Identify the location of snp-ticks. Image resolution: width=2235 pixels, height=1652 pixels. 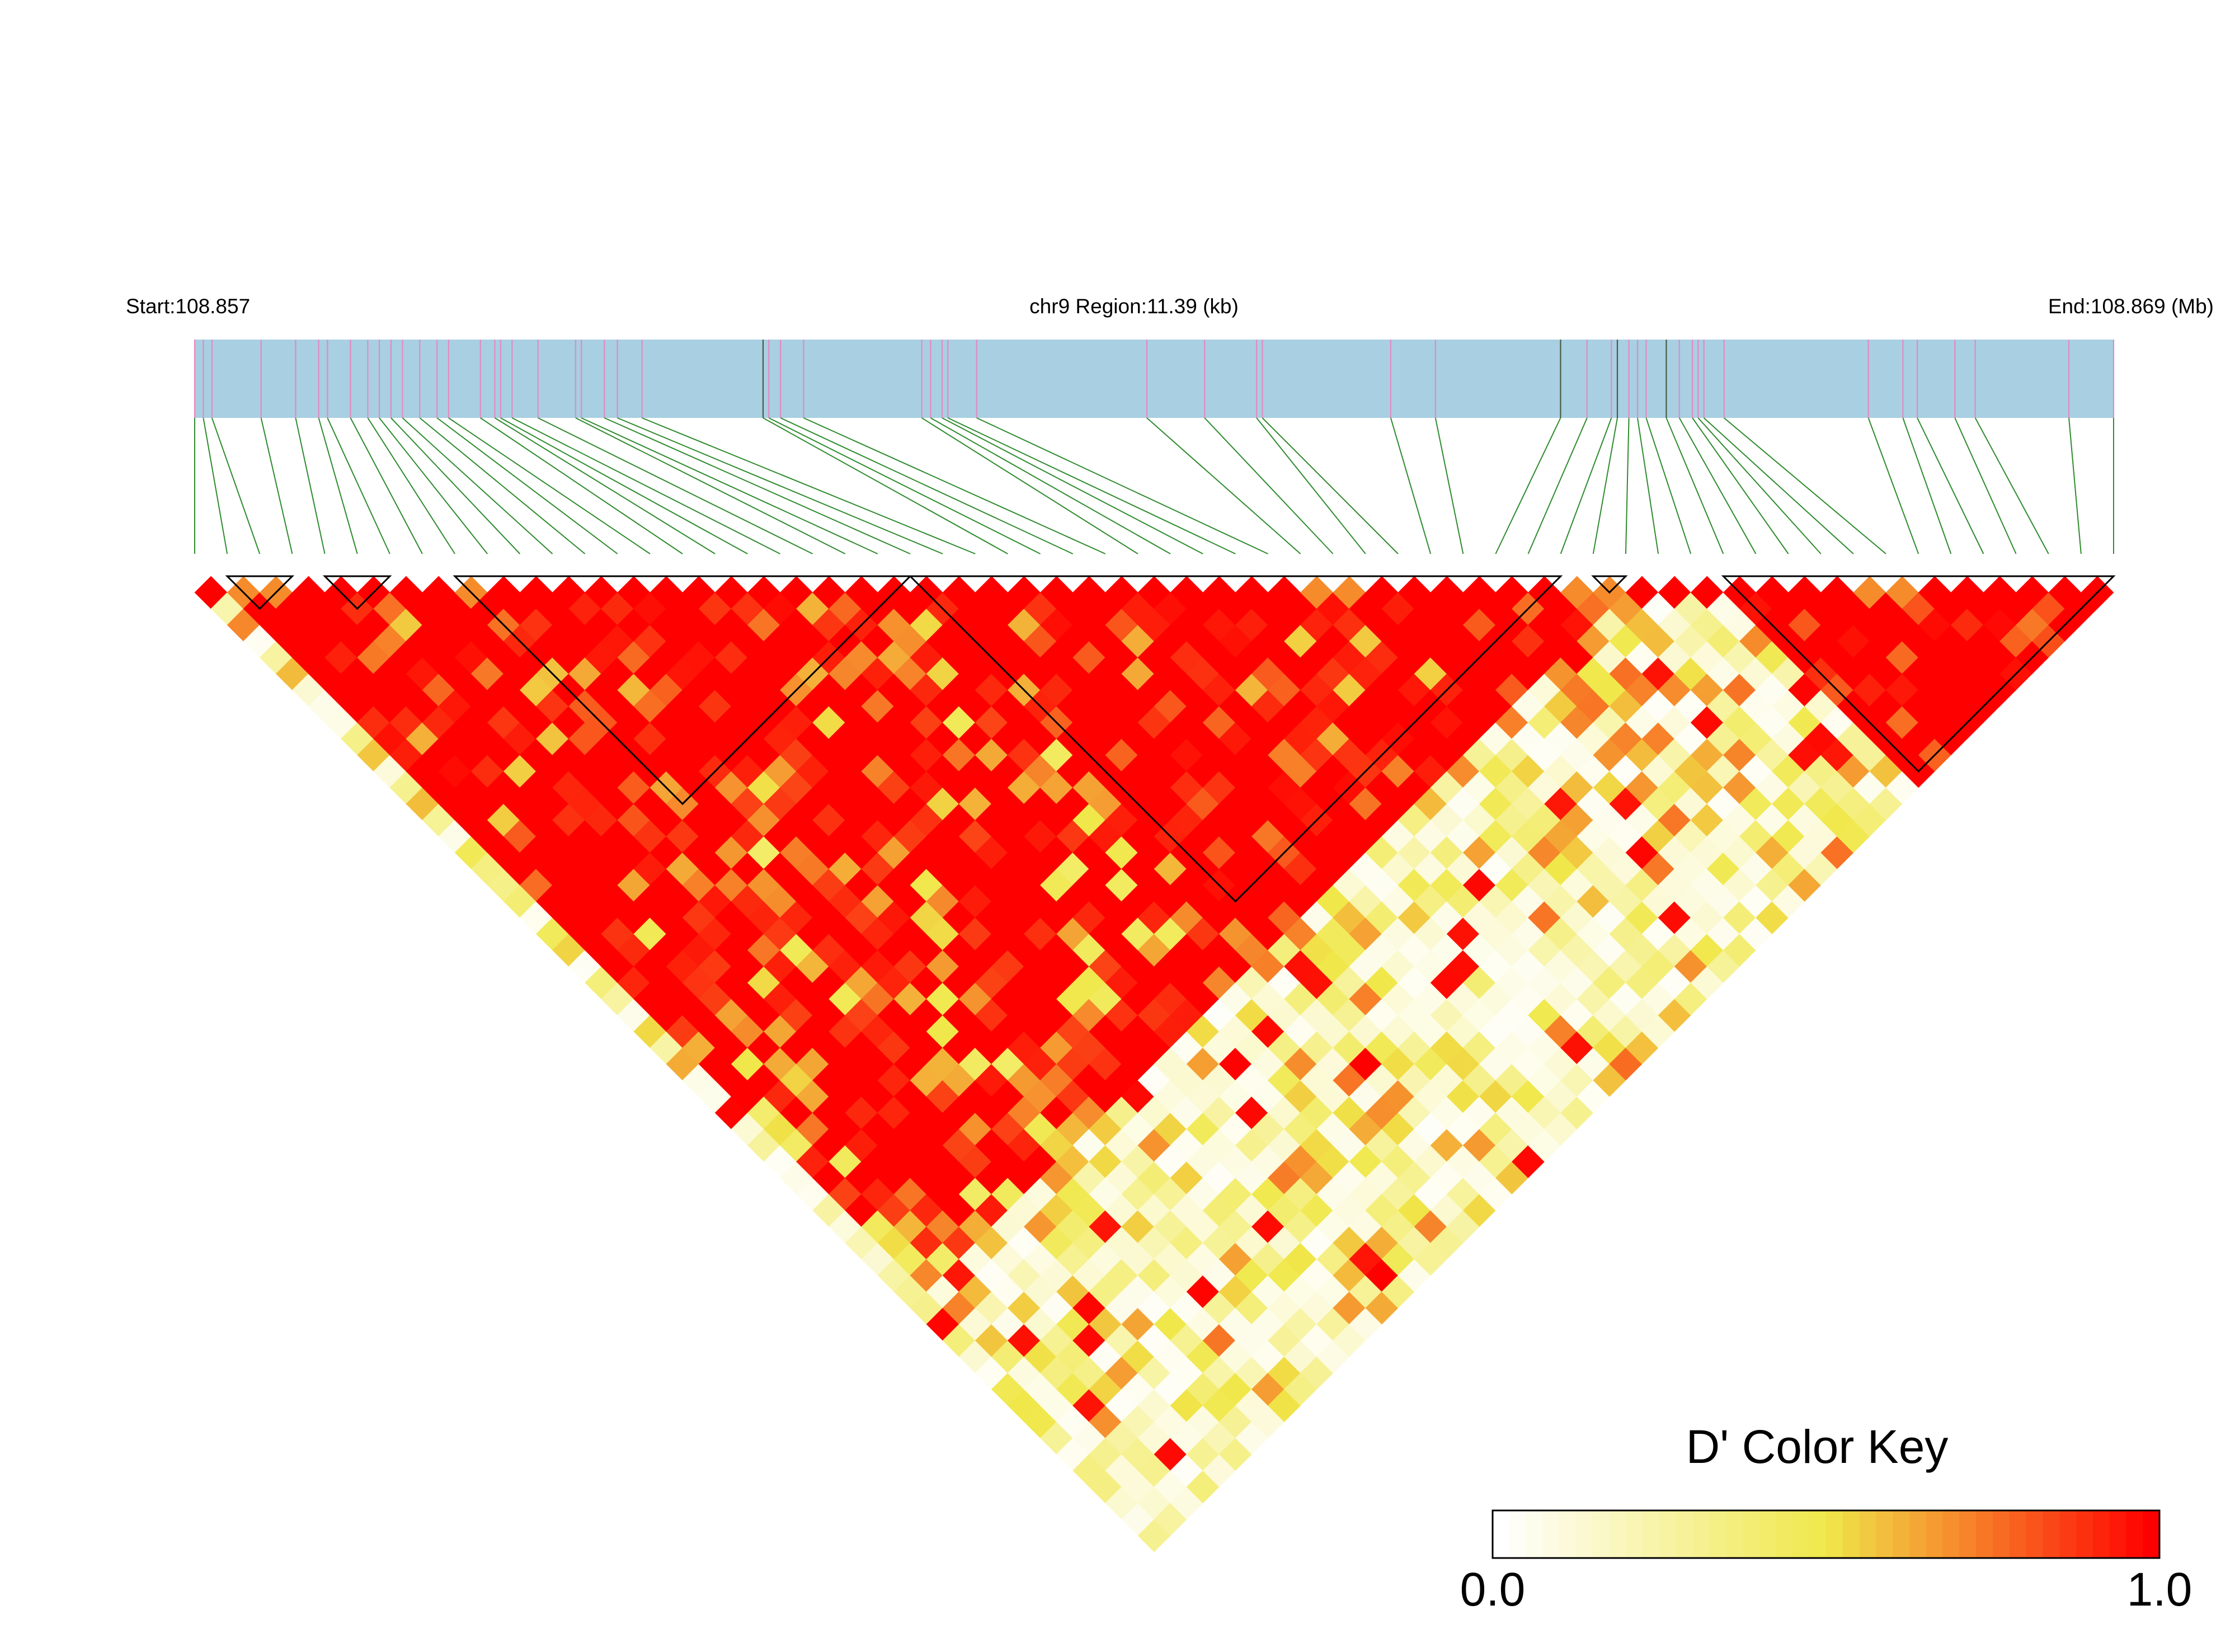
(1154, 379).